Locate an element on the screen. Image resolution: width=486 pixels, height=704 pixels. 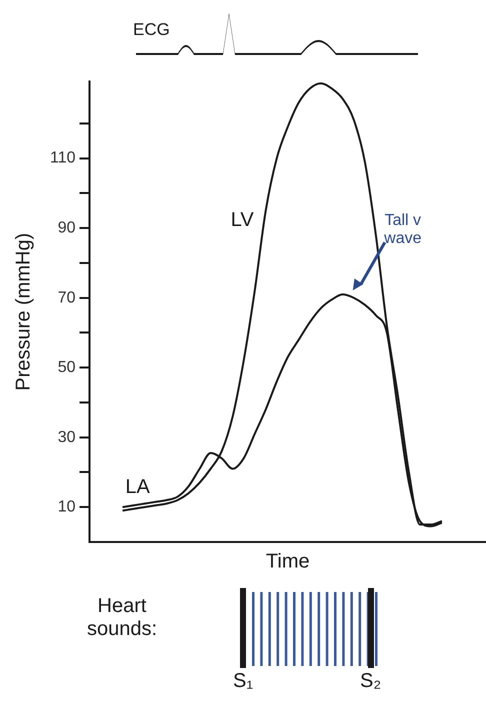
annotation: Tall v wave is located at coordinates (402, 229).